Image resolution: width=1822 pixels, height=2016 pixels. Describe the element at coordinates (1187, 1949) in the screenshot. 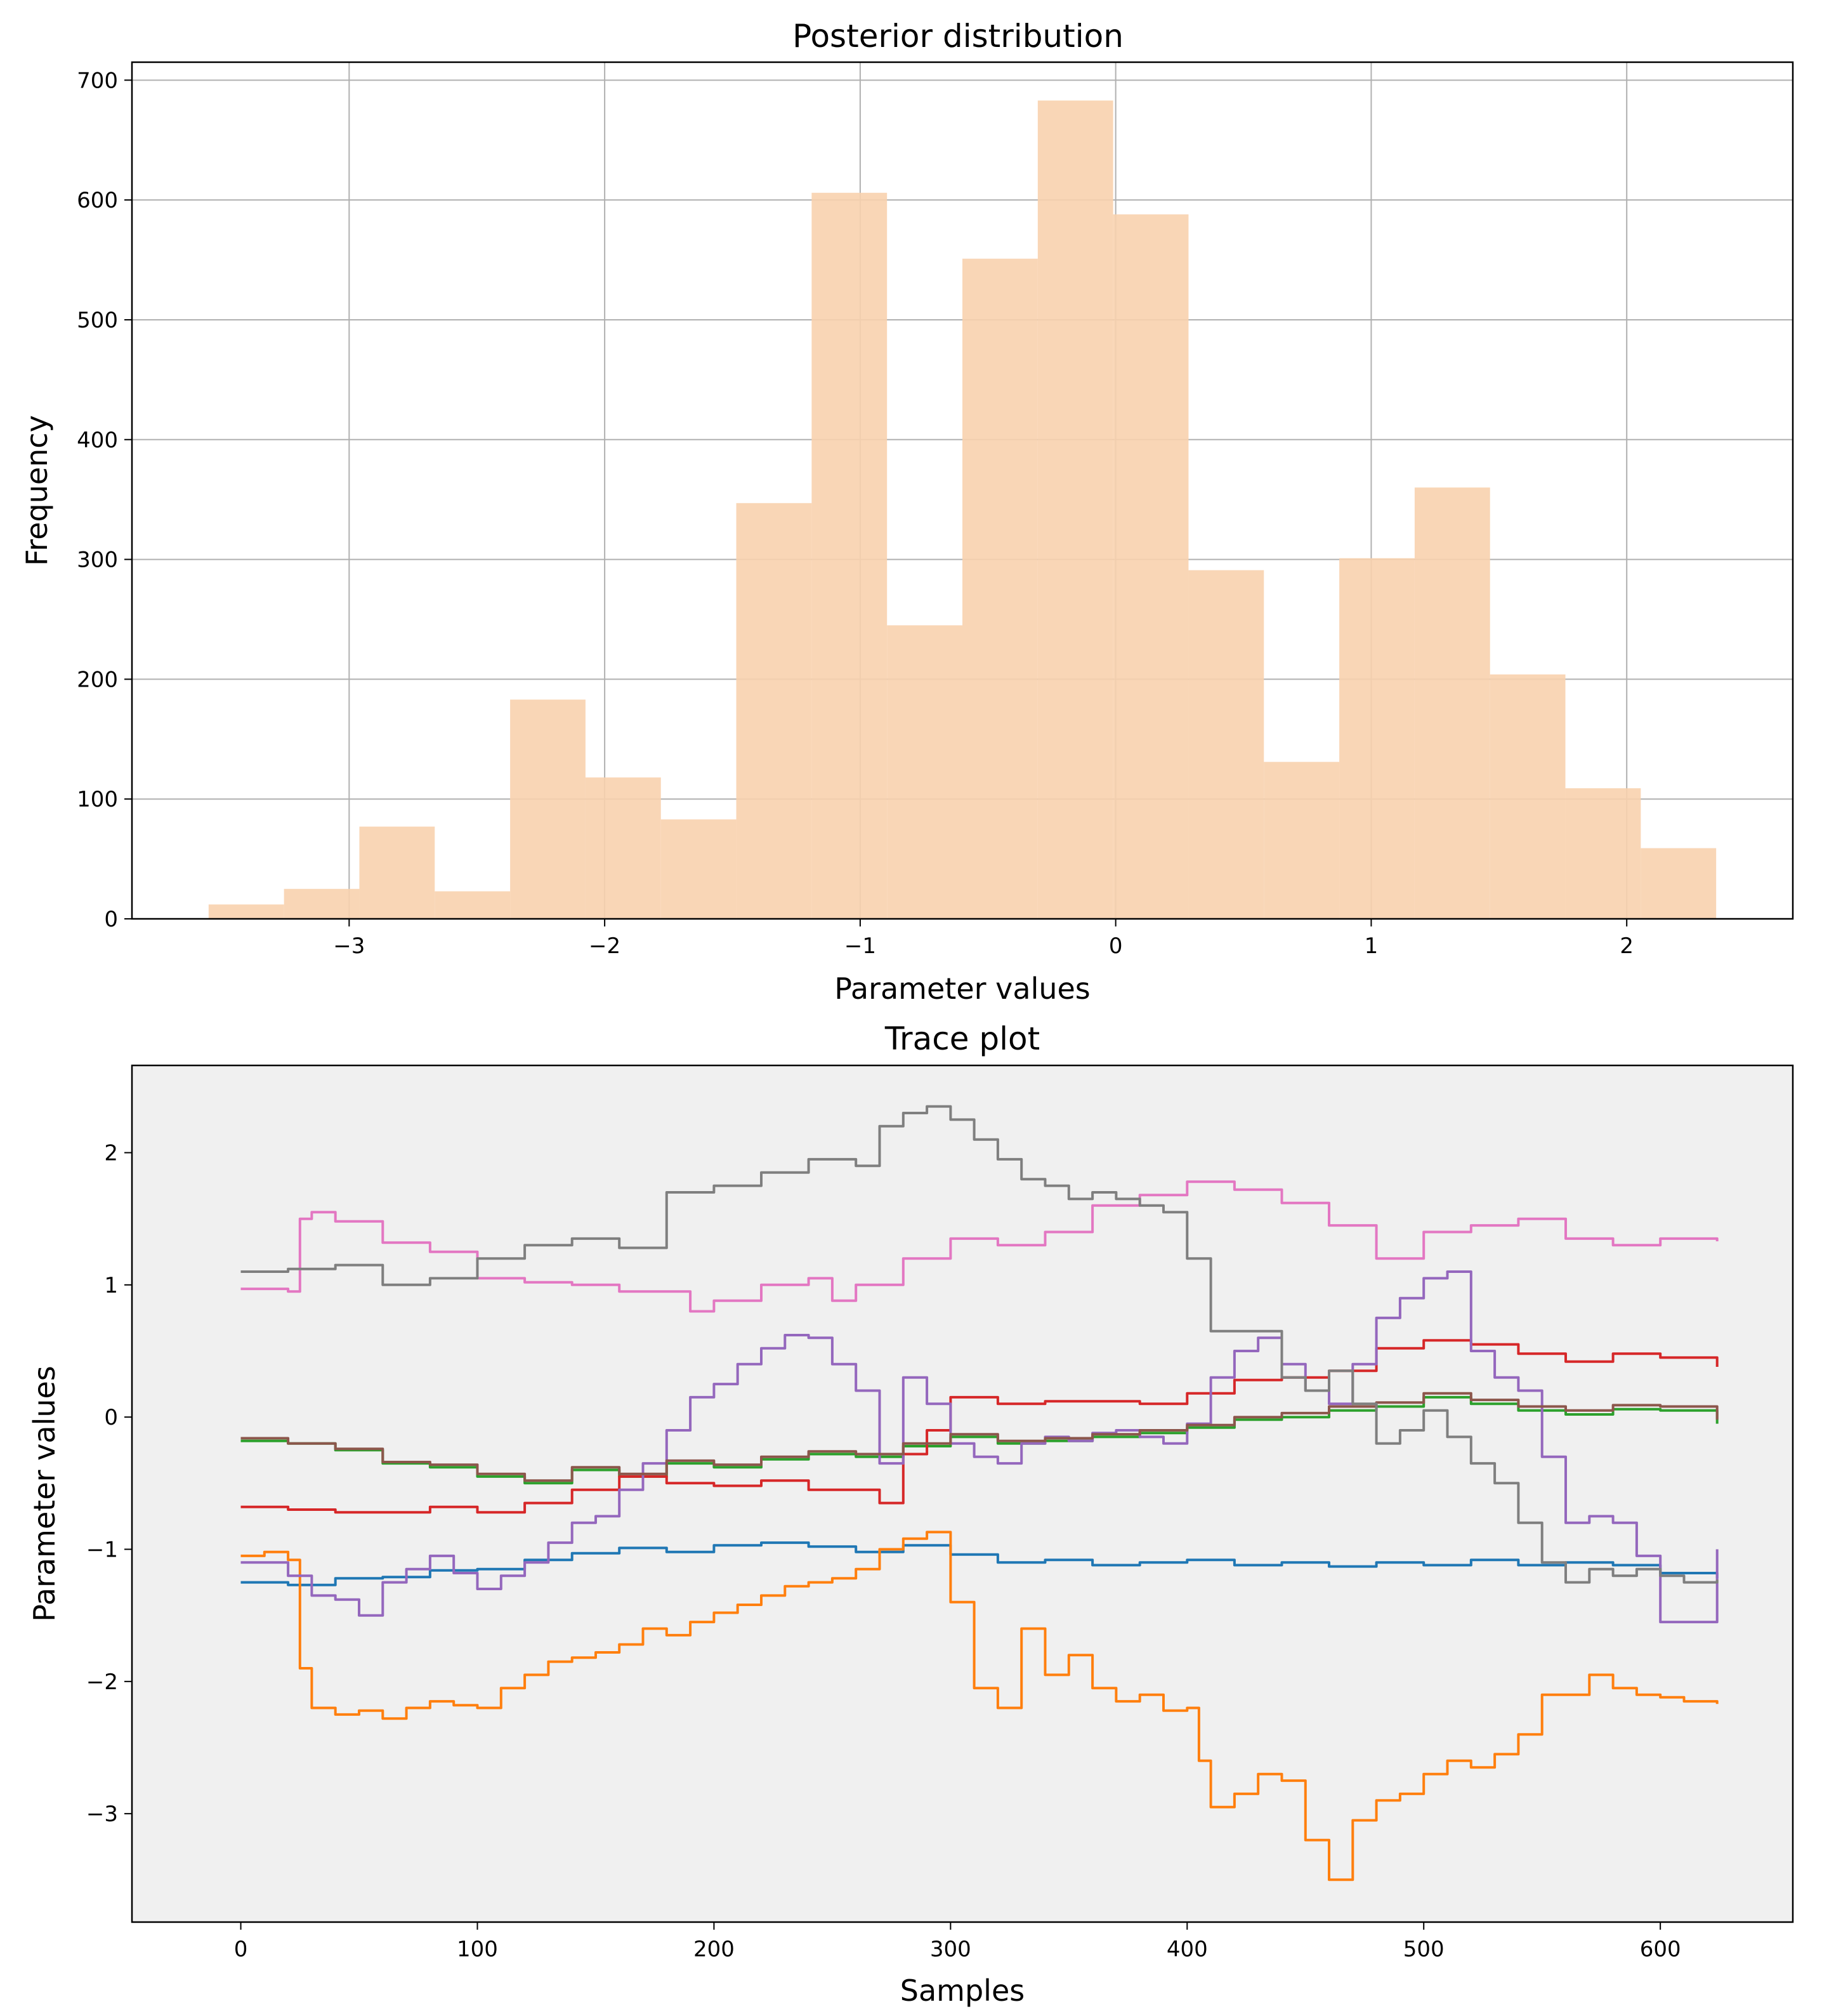

I see `x-tick-label: 400` at that location.